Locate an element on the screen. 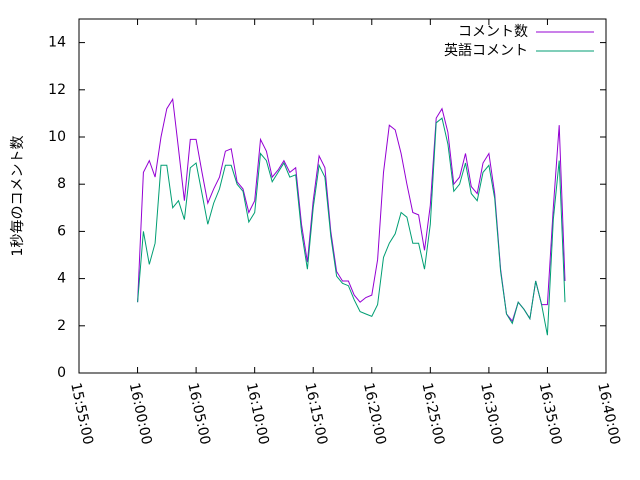  legend-label: 英語コメント is located at coordinates (486, 50).